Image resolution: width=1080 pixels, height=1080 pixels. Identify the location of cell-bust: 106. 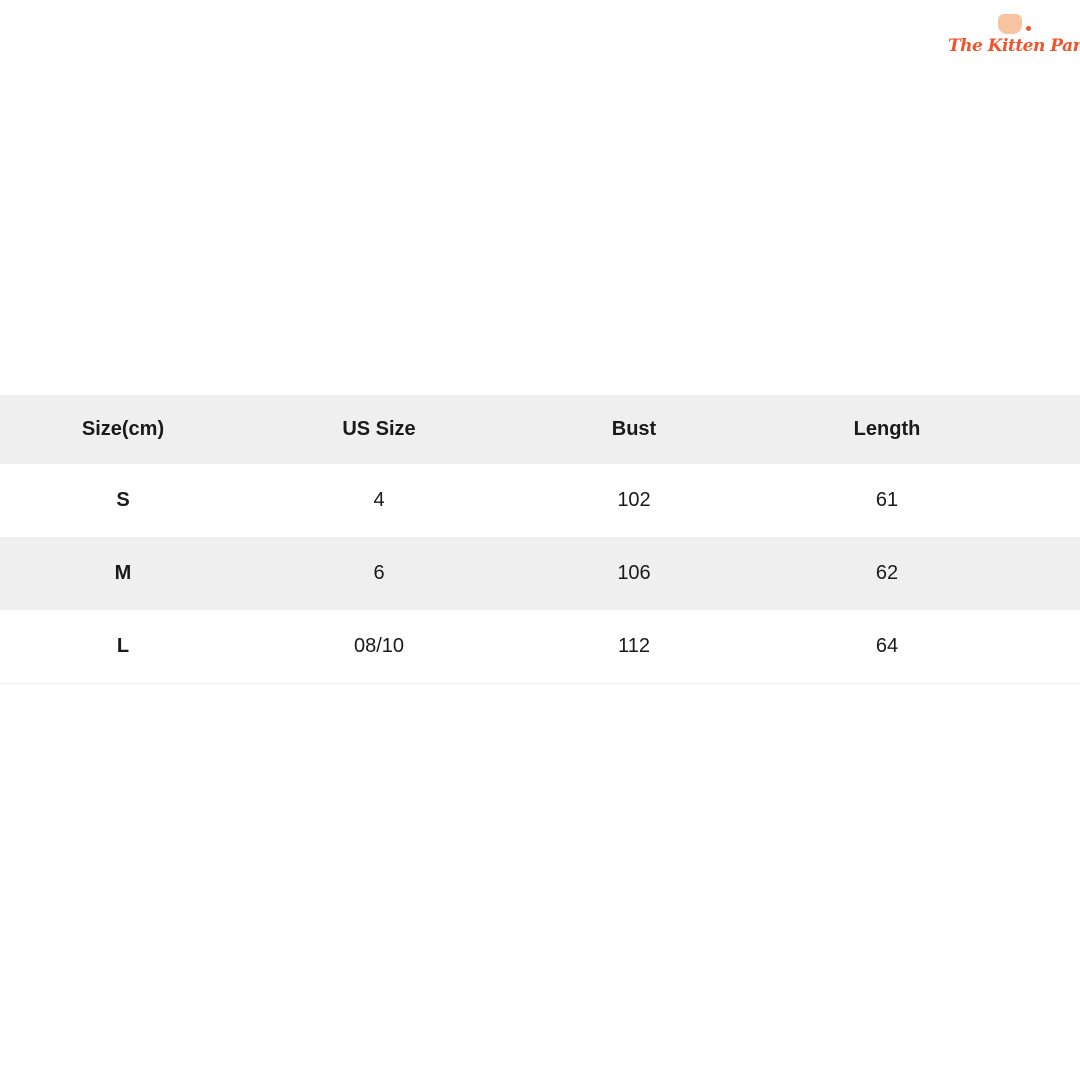
(634, 573).